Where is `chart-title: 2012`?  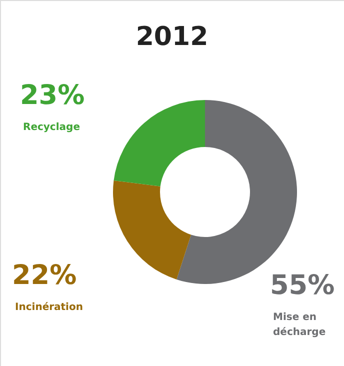 chart-title: 2012 is located at coordinates (172, 37).